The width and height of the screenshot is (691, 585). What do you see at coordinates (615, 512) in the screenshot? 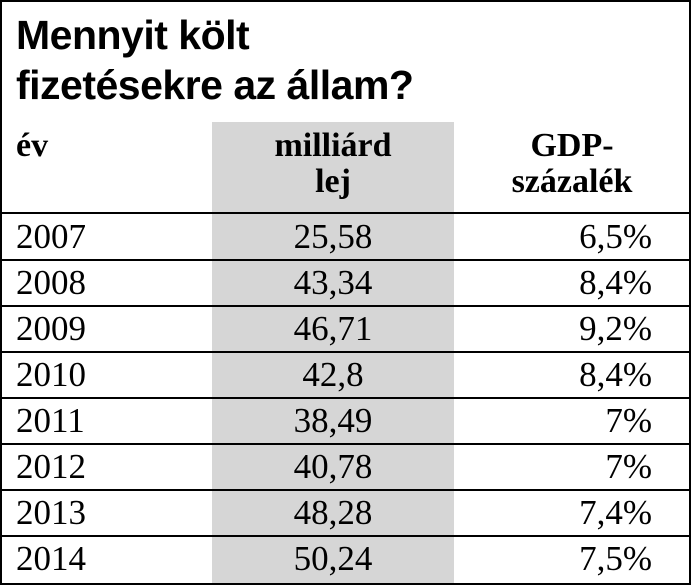
I see `table-cell: 7,4%` at bounding box center [615, 512].